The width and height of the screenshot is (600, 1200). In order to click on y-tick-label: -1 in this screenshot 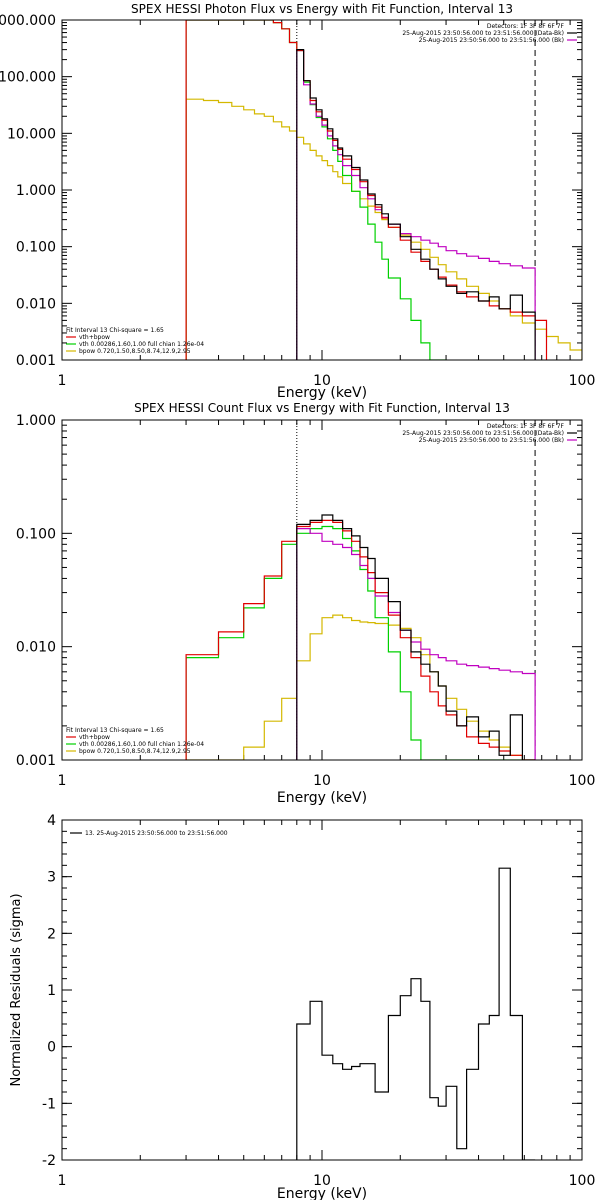, I will do `click(49, 1104)`.